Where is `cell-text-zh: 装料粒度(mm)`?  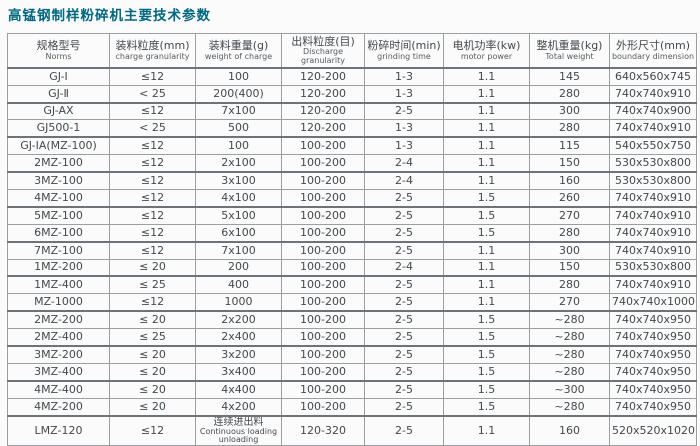 cell-text-zh: 装料粒度(mm) is located at coordinates (152, 46).